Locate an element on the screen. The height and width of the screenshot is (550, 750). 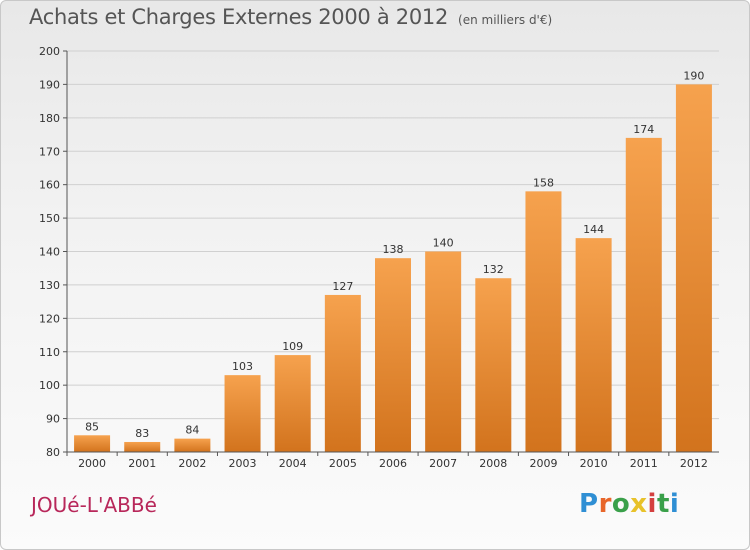
y-tick-label-120: 120 is located at coordinates (49, 318).